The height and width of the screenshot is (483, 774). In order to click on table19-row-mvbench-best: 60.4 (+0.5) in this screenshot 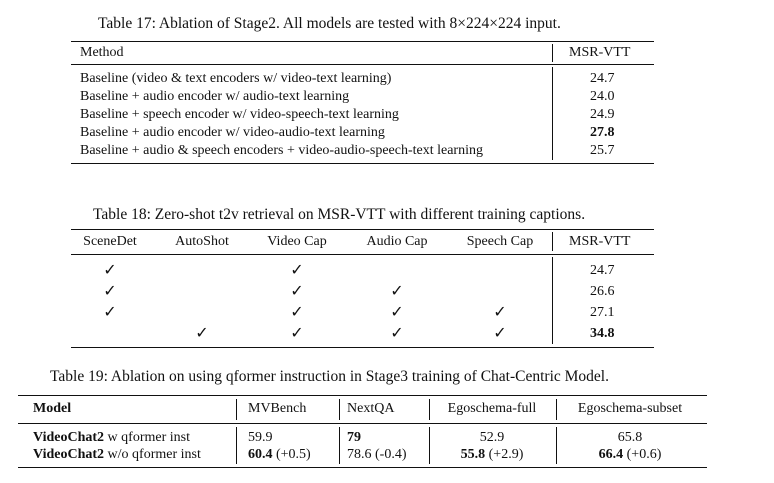, I will do `click(279, 454)`.